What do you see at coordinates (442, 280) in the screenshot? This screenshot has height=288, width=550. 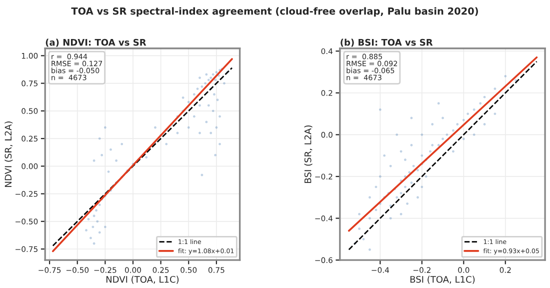 I see `x-axis-title: BSI (TOA, L1C)` at bounding box center [442, 280].